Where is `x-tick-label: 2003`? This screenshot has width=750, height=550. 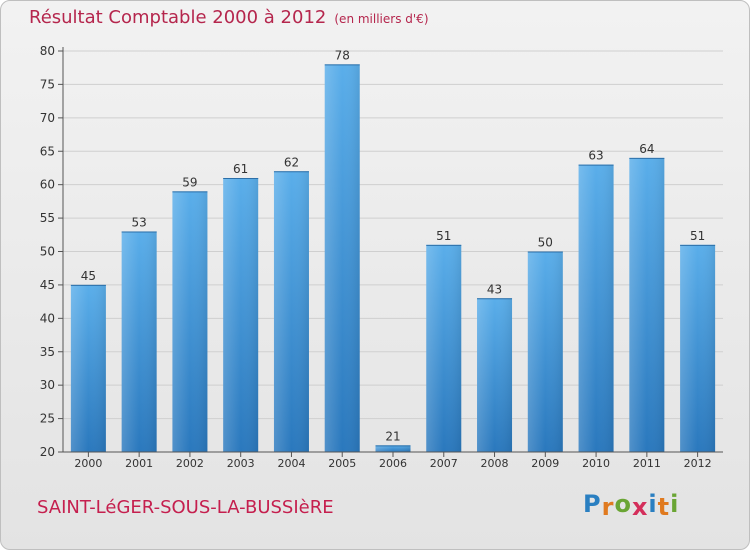
x-tick-label: 2003 is located at coordinates (241, 463).